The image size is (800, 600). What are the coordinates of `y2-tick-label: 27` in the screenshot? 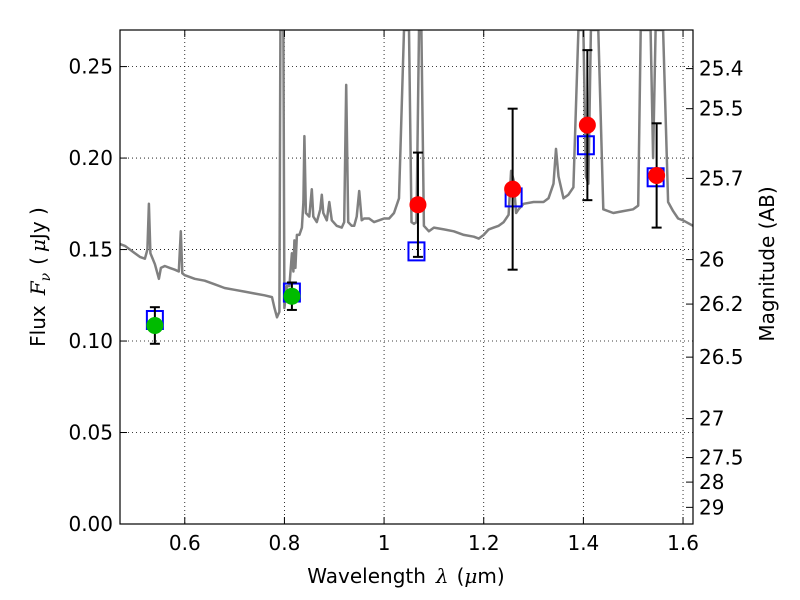 It's located at (711, 419).